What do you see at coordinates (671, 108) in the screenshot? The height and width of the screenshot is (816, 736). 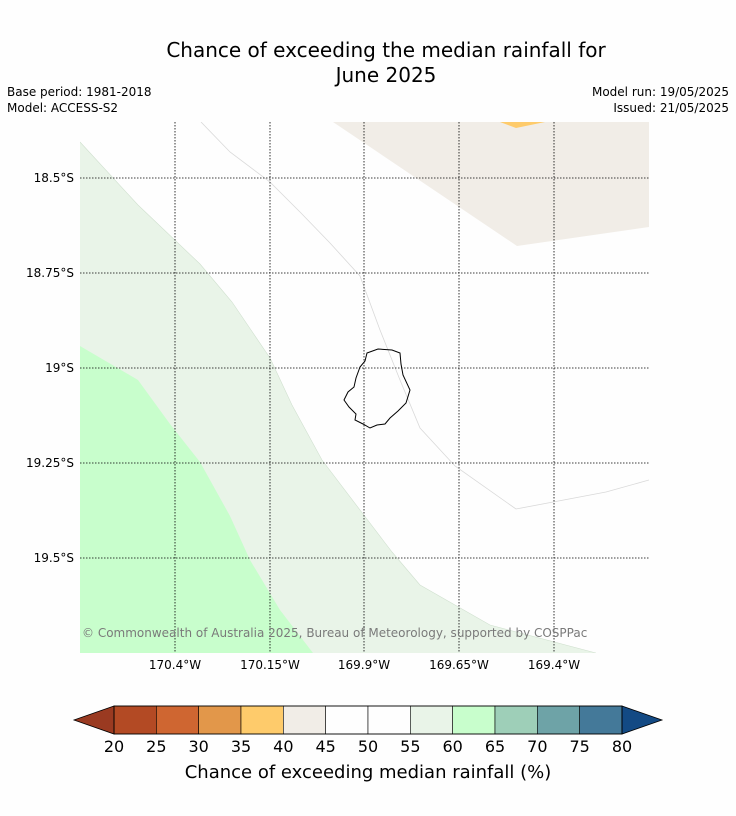 I see `issued-text: Issued: 21/05/2025` at bounding box center [671, 108].